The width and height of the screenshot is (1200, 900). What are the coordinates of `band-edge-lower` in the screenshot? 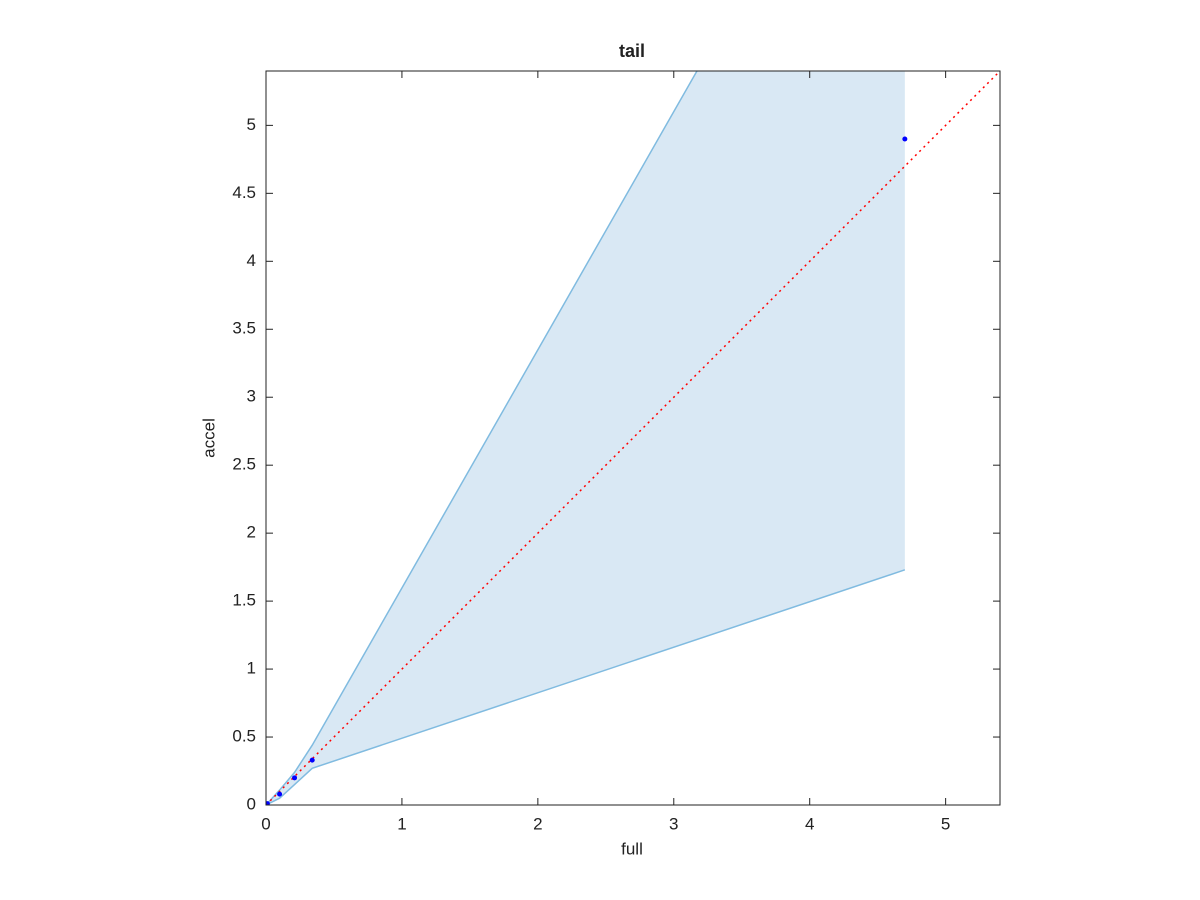 It's located at (586, 687).